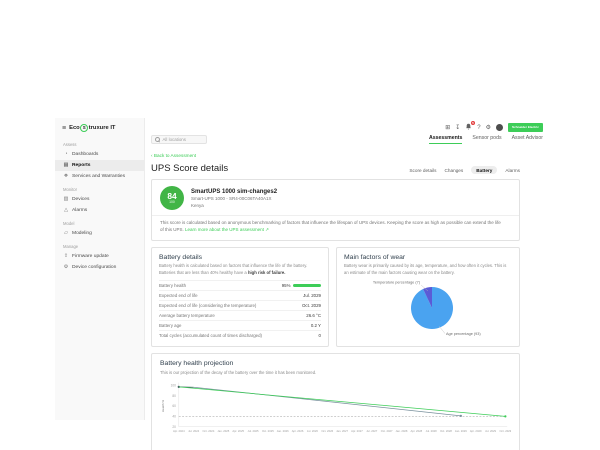 This screenshot has width=600, height=450. I want to click on search-icon, so click(157, 139).